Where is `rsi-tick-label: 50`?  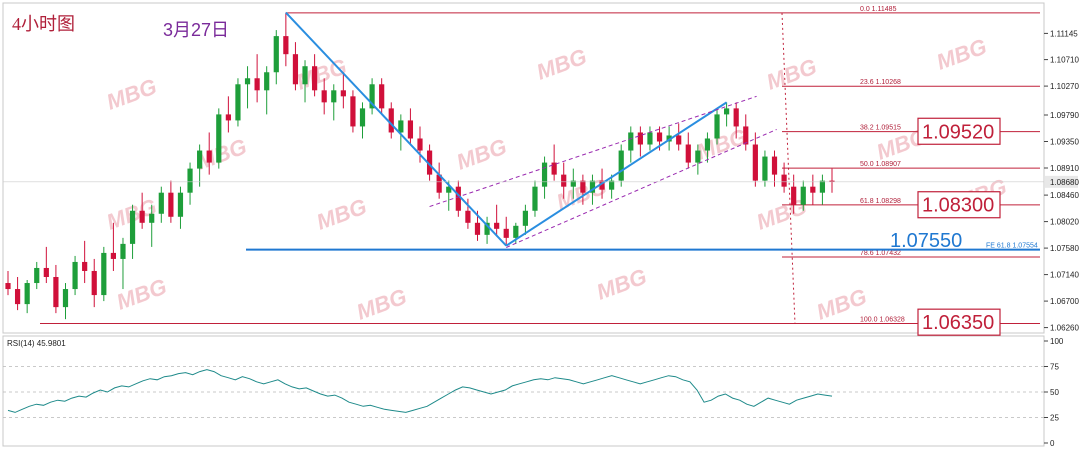 rsi-tick-label: 50 is located at coordinates (1054, 392).